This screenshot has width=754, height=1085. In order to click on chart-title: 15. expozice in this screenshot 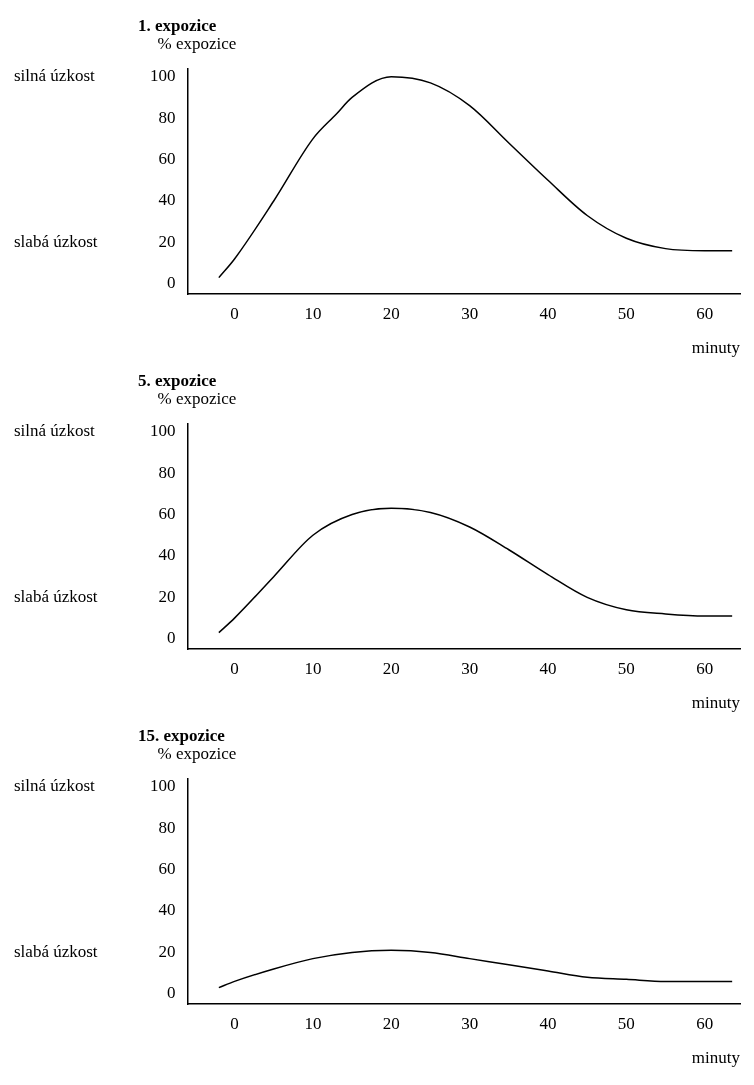, I will do `click(182, 735)`.